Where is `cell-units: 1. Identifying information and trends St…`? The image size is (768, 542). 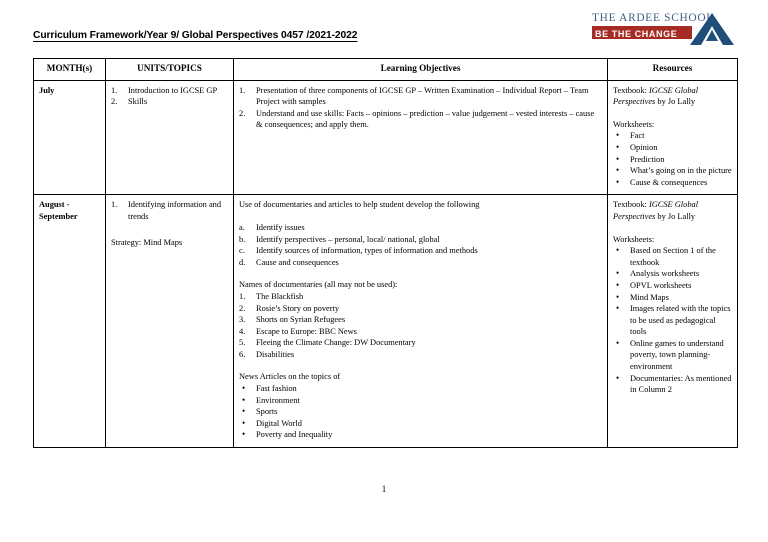
cell-units: 1. Identifying information and trends St… is located at coordinates (169, 321).